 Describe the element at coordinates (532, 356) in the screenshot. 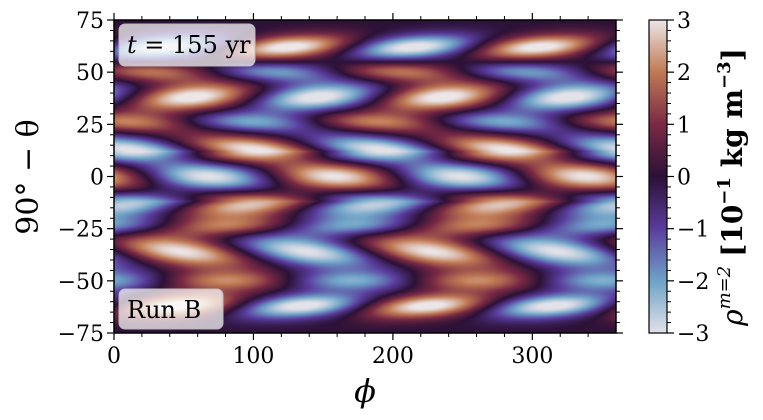

I see `x-tick-label: 300` at that location.